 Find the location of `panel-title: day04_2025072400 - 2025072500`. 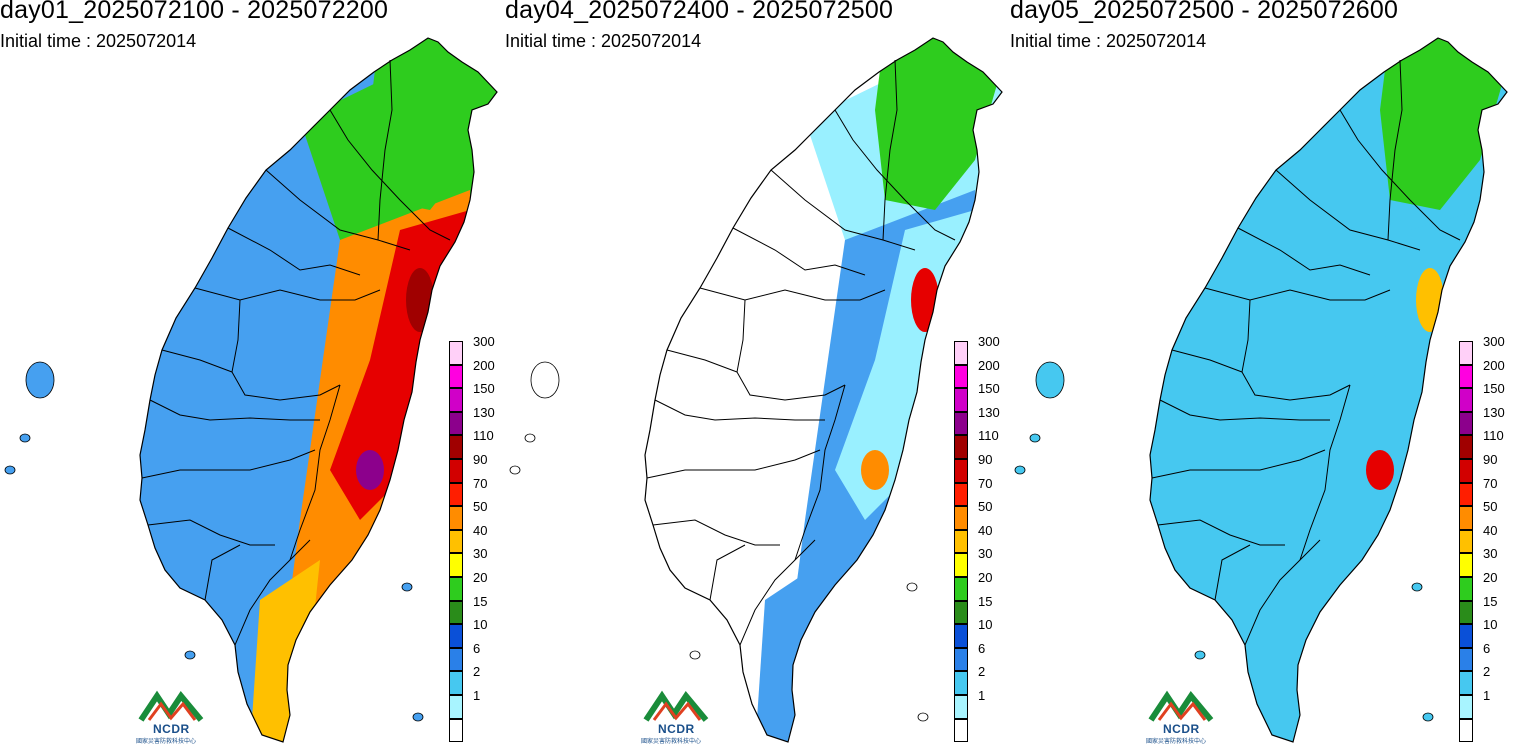

panel-title: day04_2025072400 - 2025072500 is located at coordinates (699, 12).